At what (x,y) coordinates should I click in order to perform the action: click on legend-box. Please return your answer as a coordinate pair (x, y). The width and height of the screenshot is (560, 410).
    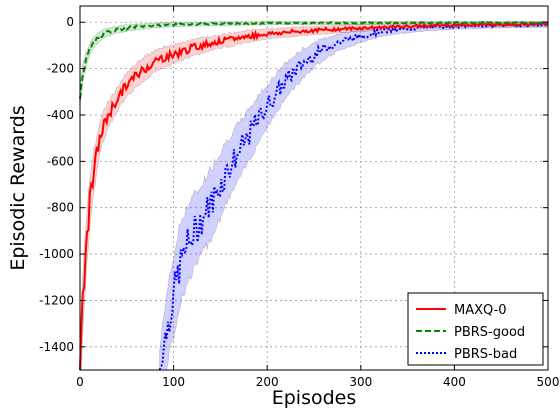
    Looking at the image, I should click on (475, 329).